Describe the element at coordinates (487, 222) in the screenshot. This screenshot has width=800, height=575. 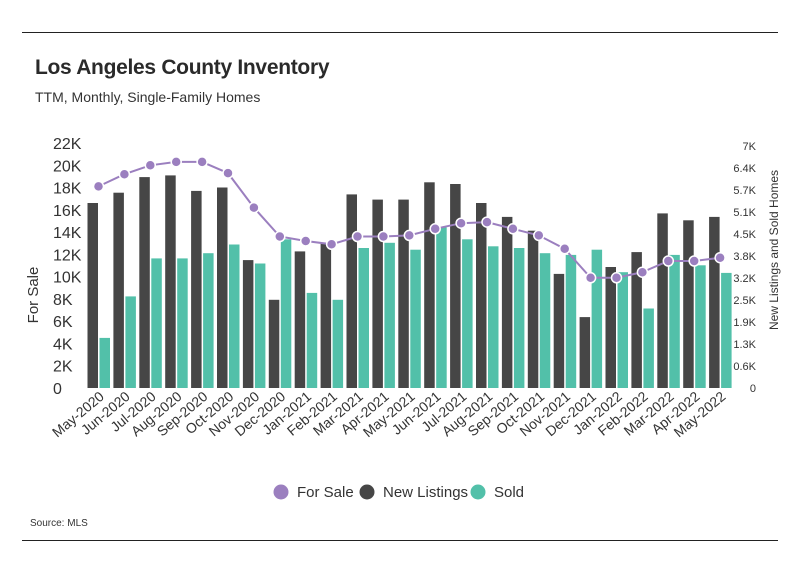
I see `for-sale-point-Aug-2021` at that location.